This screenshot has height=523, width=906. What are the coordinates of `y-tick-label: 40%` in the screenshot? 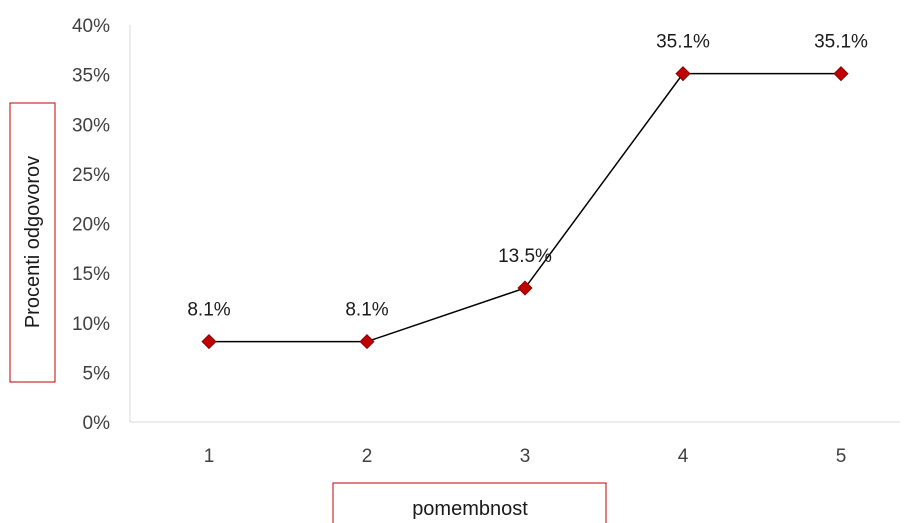 It's located at (91, 26).